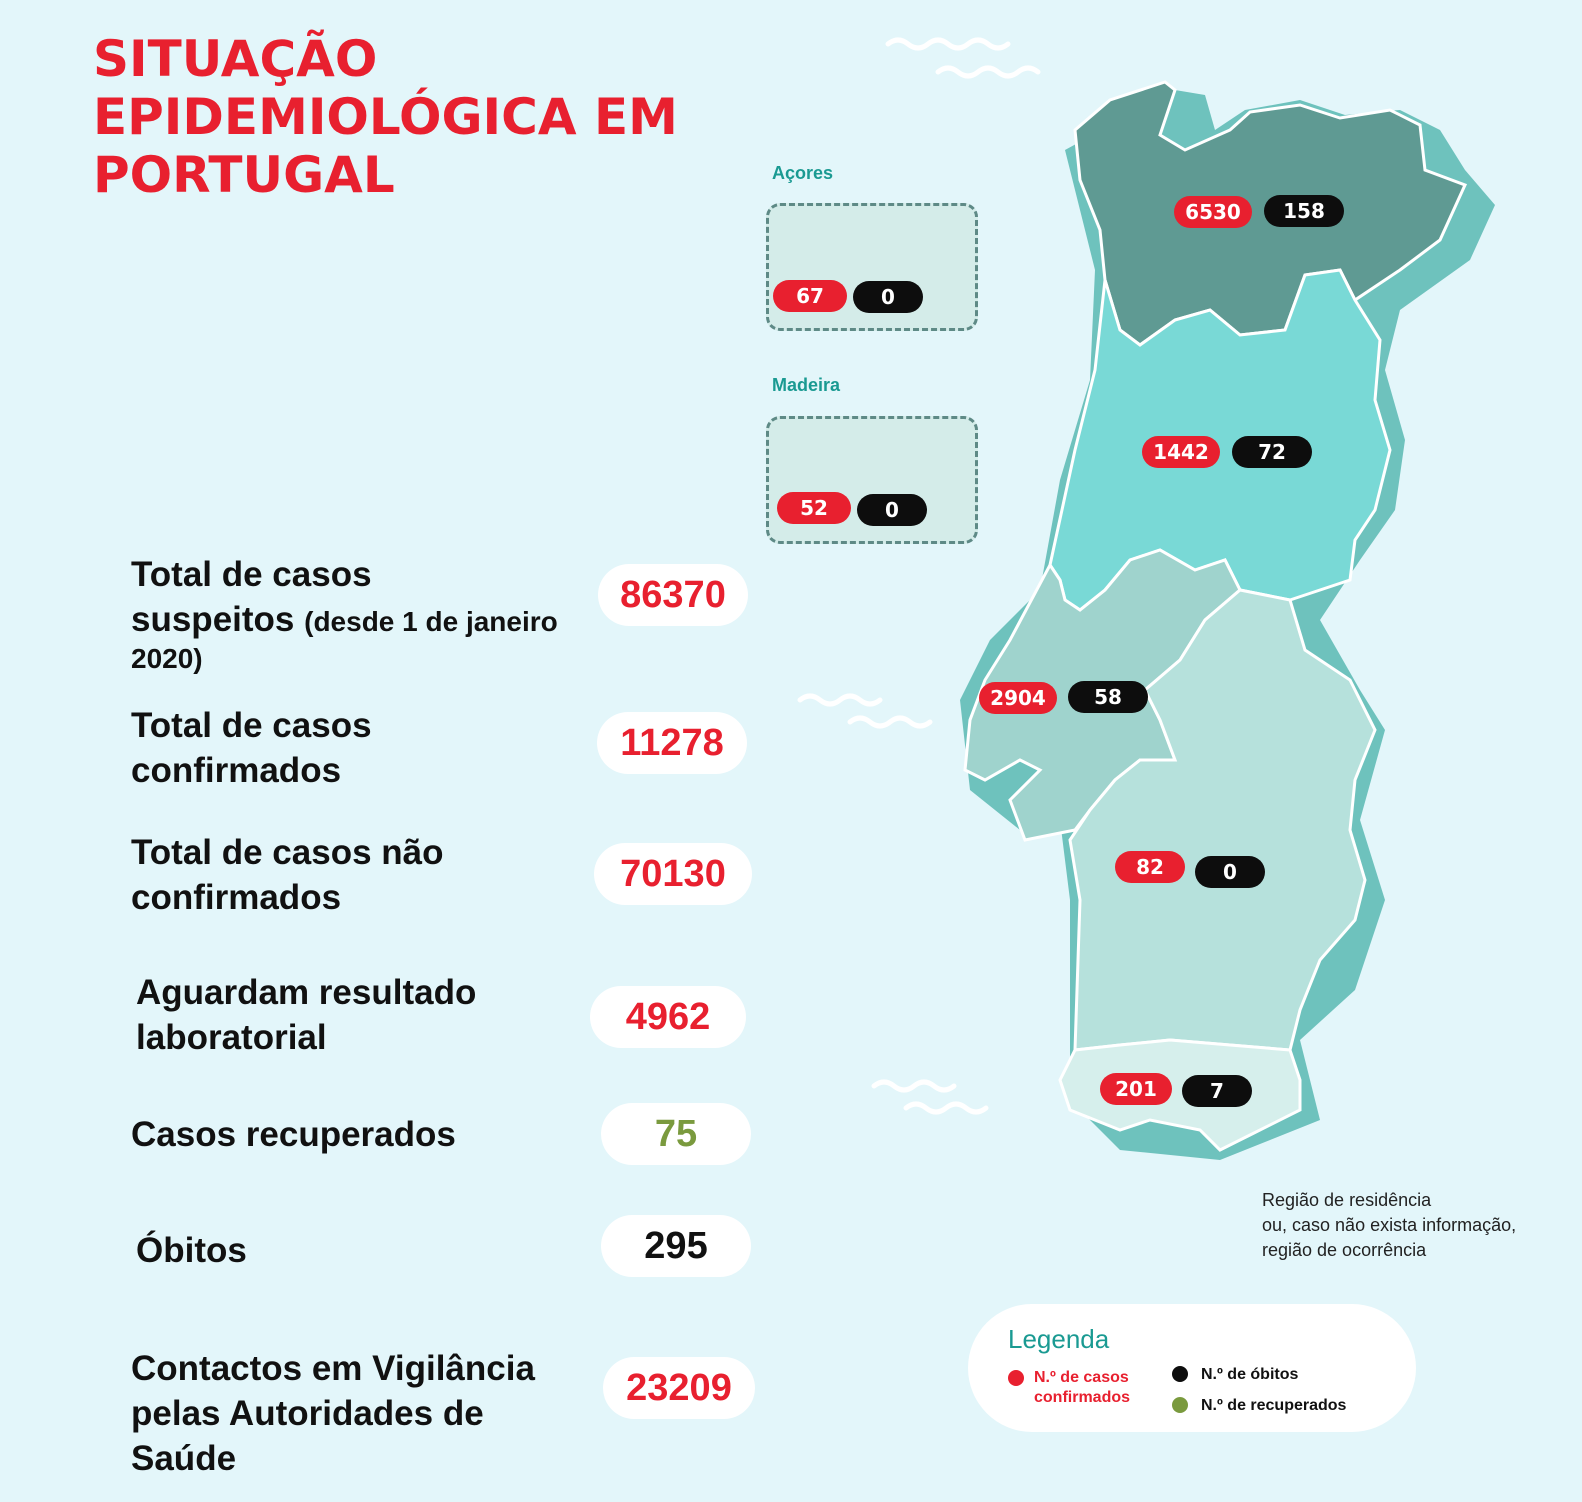 The width and height of the screenshot is (1582, 1502). Describe the element at coordinates (333, 1368) in the screenshot. I see `stat-label-line: Contactos em Vigilância` at that location.